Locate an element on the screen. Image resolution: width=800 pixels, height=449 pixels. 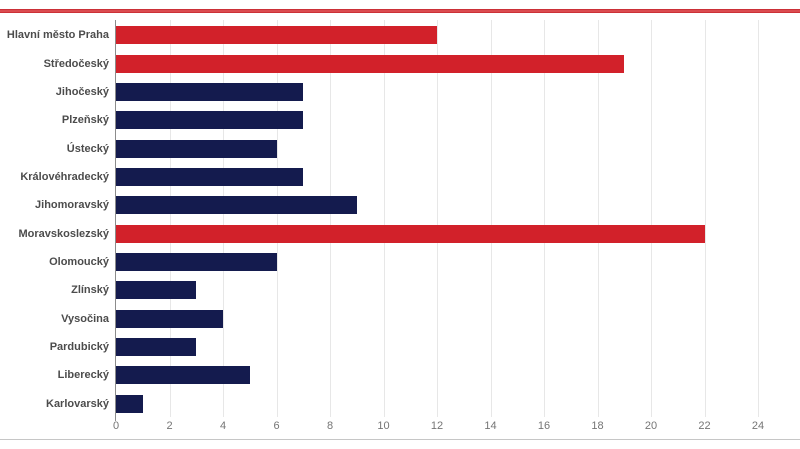
category-label: Jihočeský is located at coordinates (82, 91).